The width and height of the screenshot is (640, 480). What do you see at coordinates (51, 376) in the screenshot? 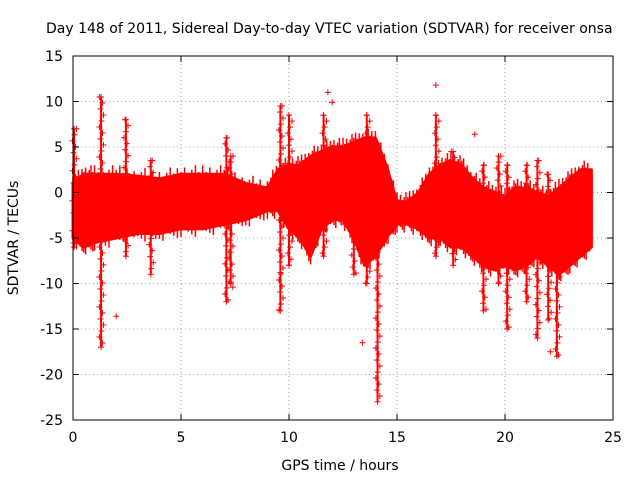
I see `y-tick-label: -20` at bounding box center [51, 376].